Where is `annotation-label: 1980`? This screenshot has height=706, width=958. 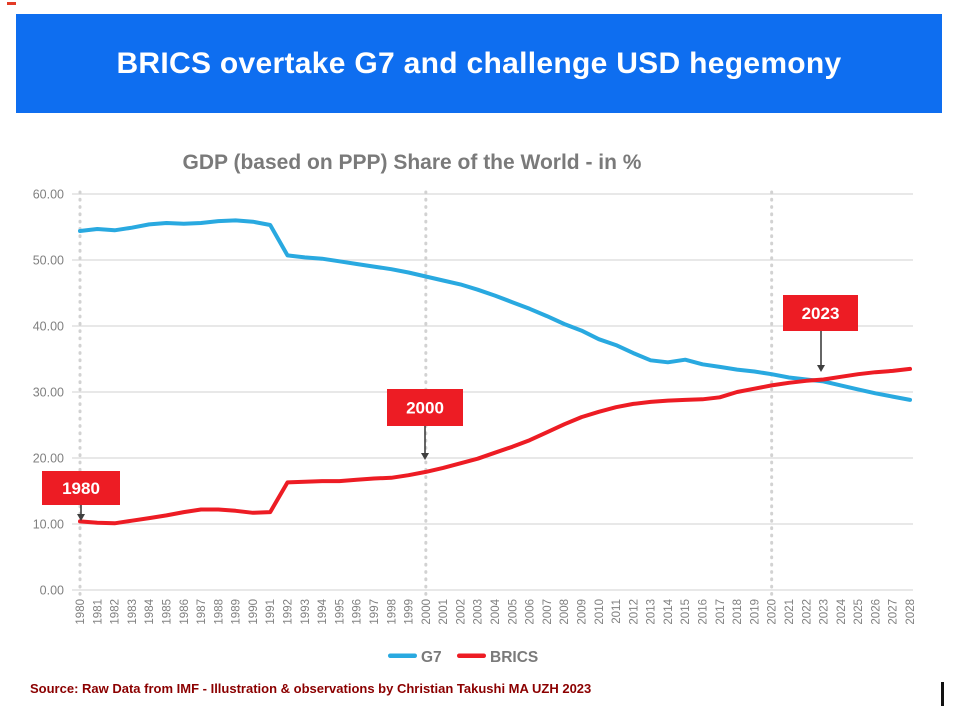
annotation-label: 1980 is located at coordinates (81, 488).